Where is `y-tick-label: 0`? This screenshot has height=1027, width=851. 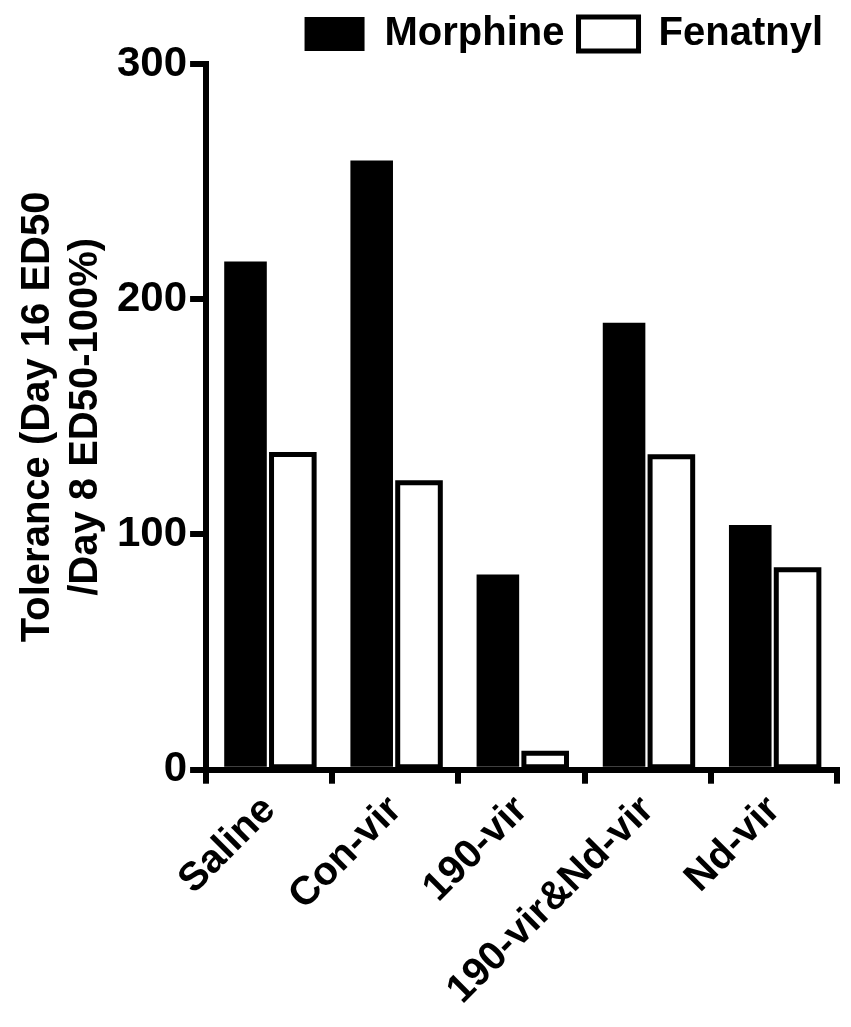 y-tick-label: 0 is located at coordinates (175, 767).